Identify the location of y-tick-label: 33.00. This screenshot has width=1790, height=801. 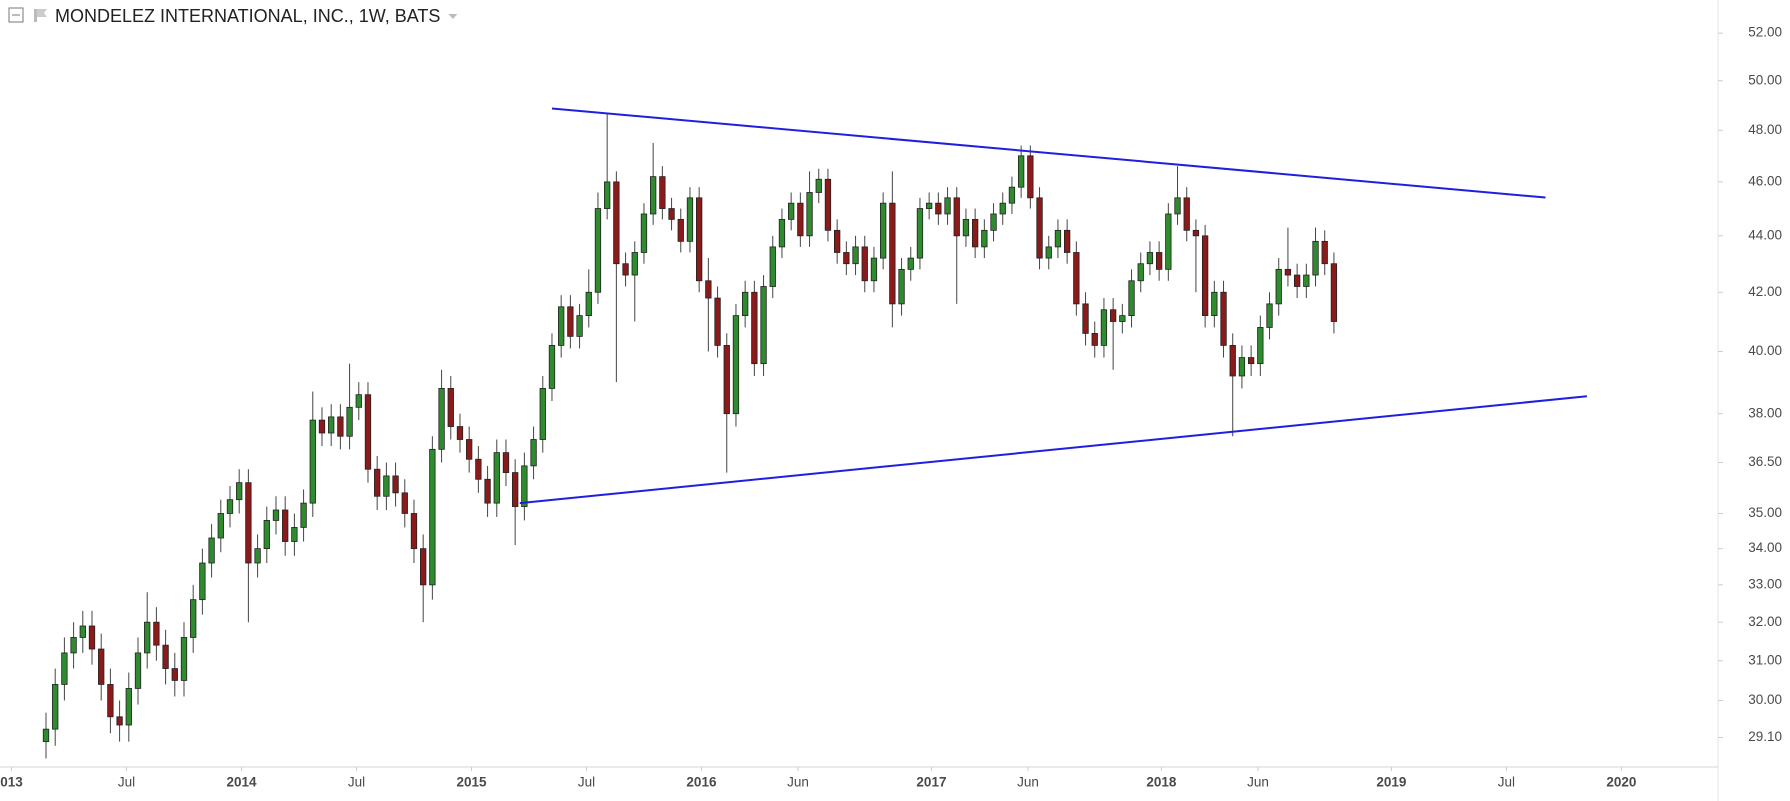
(1765, 583).